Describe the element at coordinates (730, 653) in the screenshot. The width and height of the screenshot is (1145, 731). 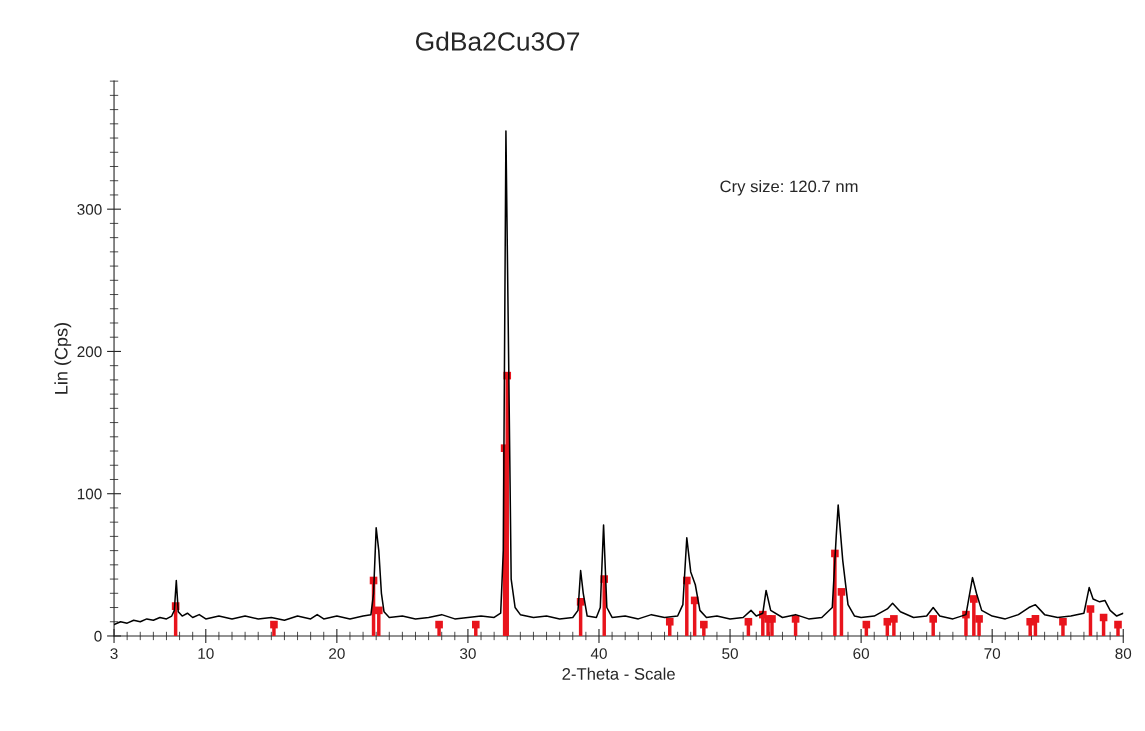
I see `x-tick-label: 50` at that location.